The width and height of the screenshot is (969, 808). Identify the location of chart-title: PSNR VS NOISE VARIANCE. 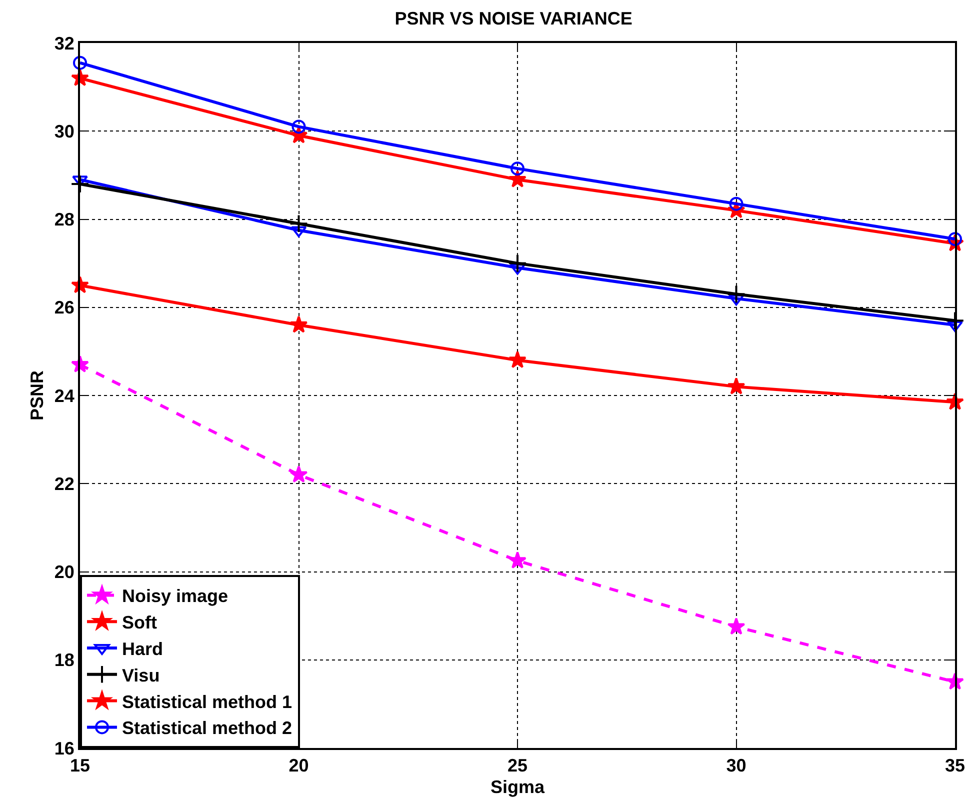
(513, 18).